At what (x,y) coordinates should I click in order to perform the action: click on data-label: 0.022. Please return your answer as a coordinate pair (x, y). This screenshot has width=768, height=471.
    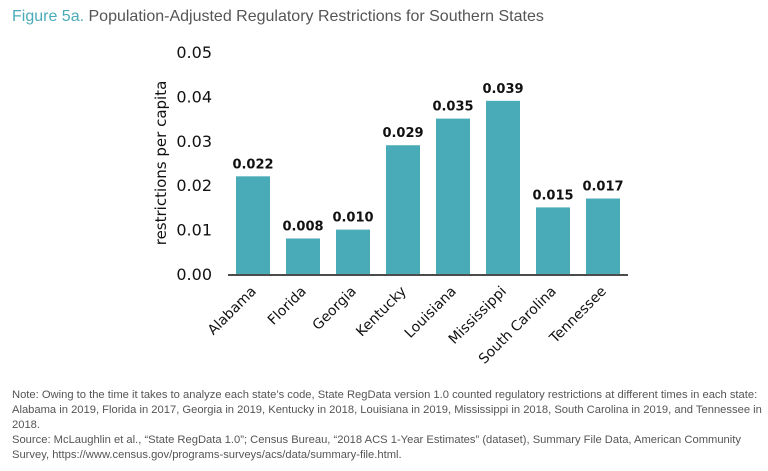
    Looking at the image, I should click on (252, 164).